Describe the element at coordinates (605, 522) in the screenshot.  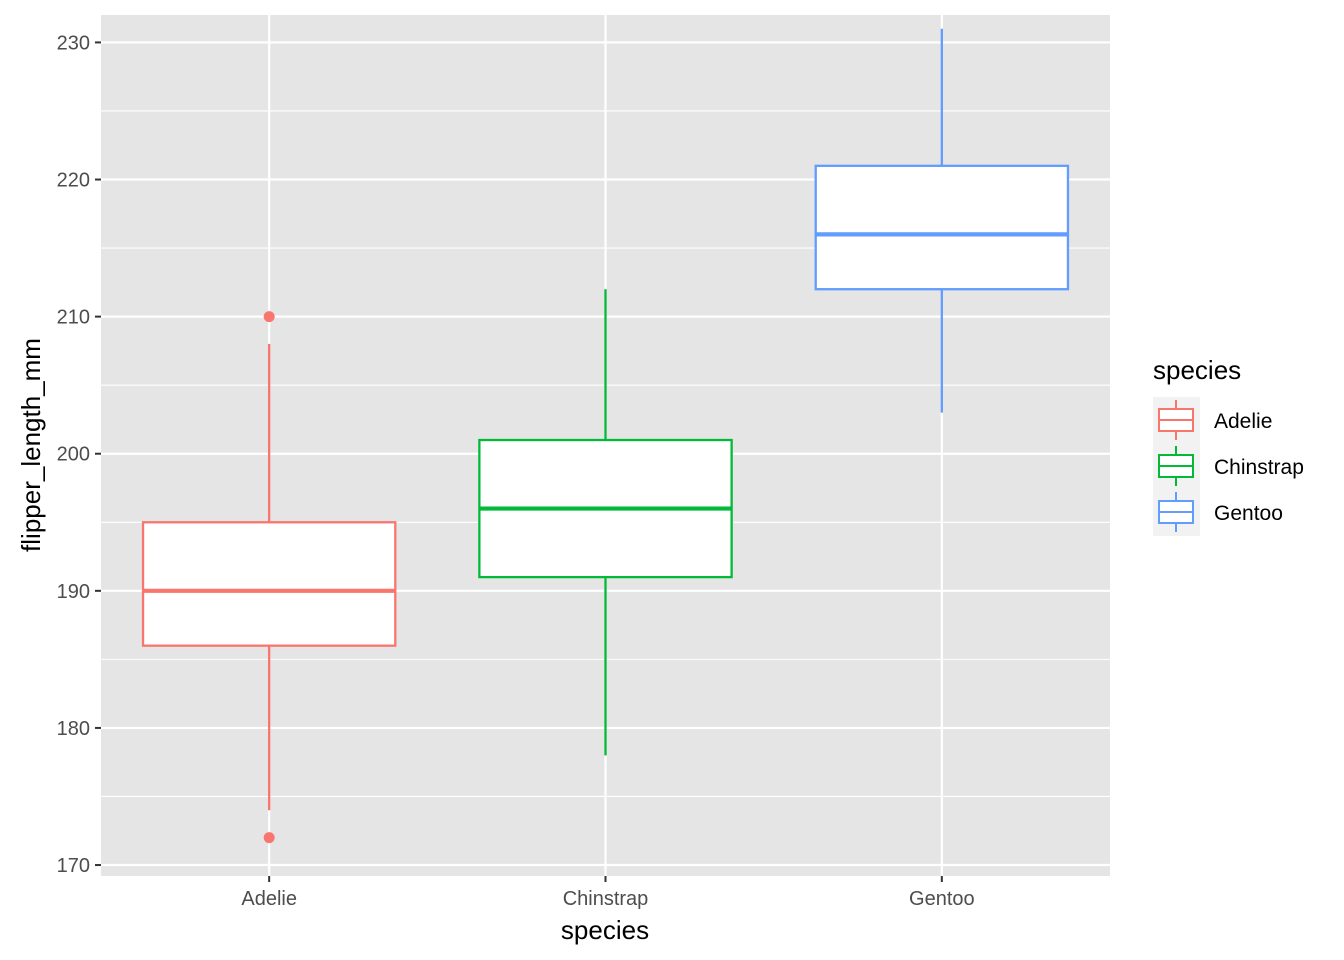
I see `box-chinstrap` at that location.